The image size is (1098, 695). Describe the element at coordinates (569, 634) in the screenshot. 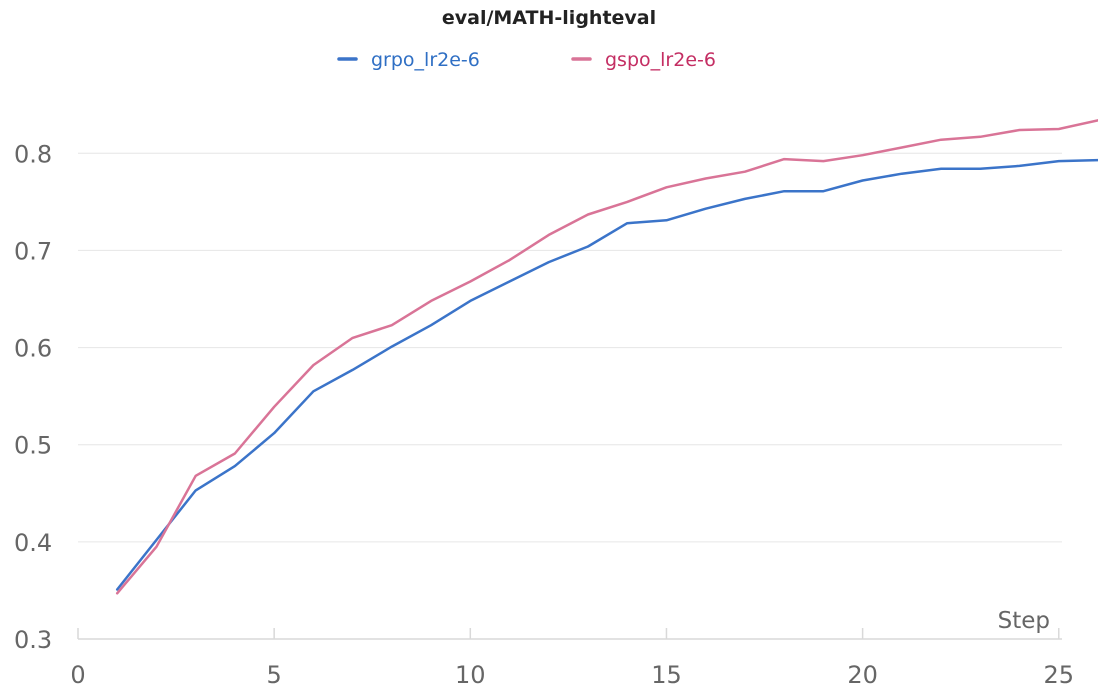

I see `x-axis` at that location.